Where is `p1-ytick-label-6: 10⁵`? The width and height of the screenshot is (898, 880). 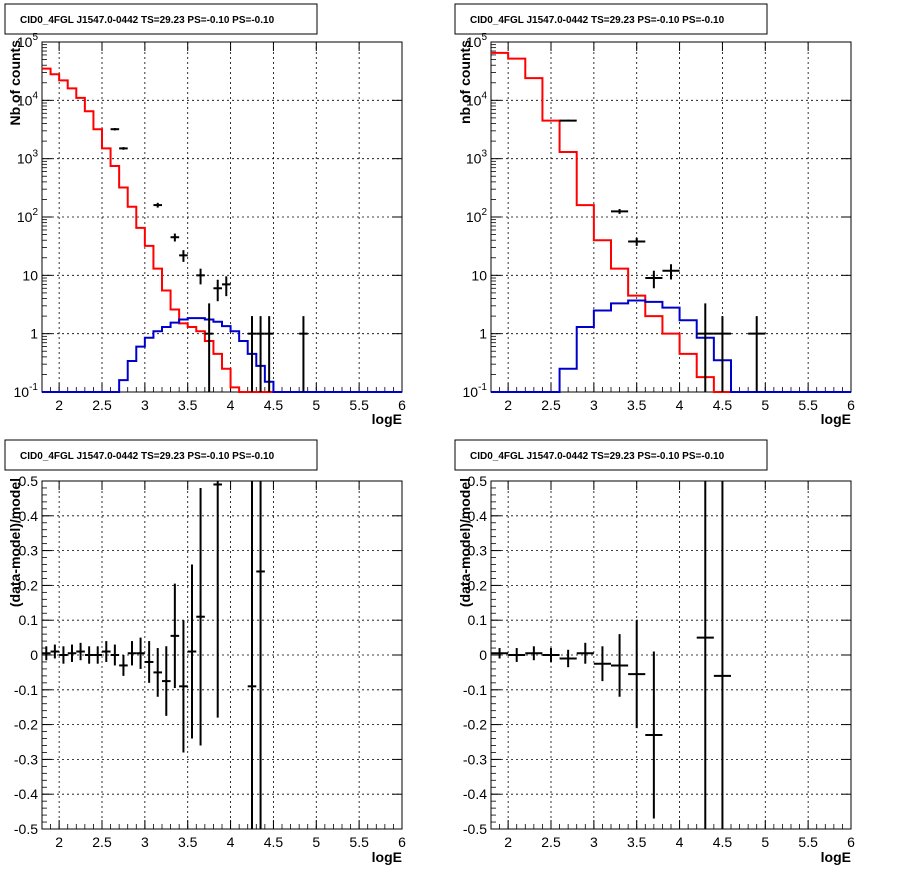
p1-ytick-label-6: 10⁵ is located at coordinates (28, 41).